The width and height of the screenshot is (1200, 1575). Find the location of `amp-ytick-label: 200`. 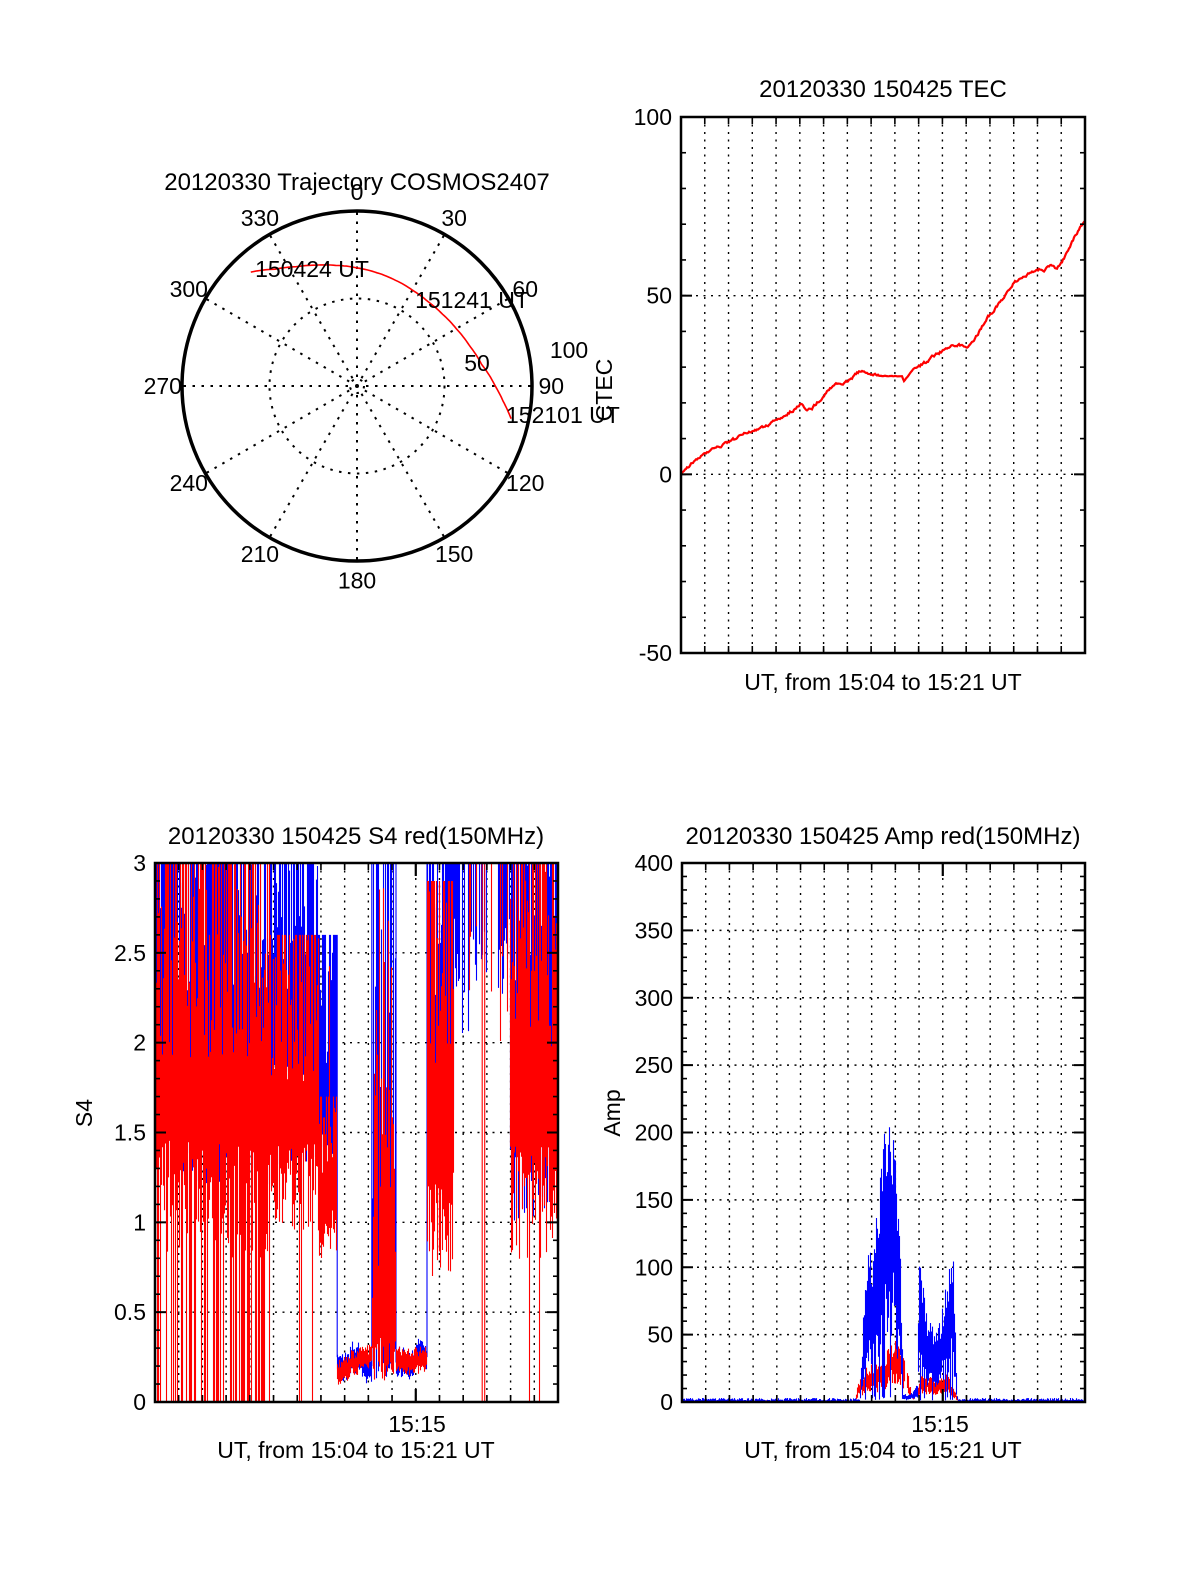

amp-ytick-label: 200 is located at coordinates (654, 1133).